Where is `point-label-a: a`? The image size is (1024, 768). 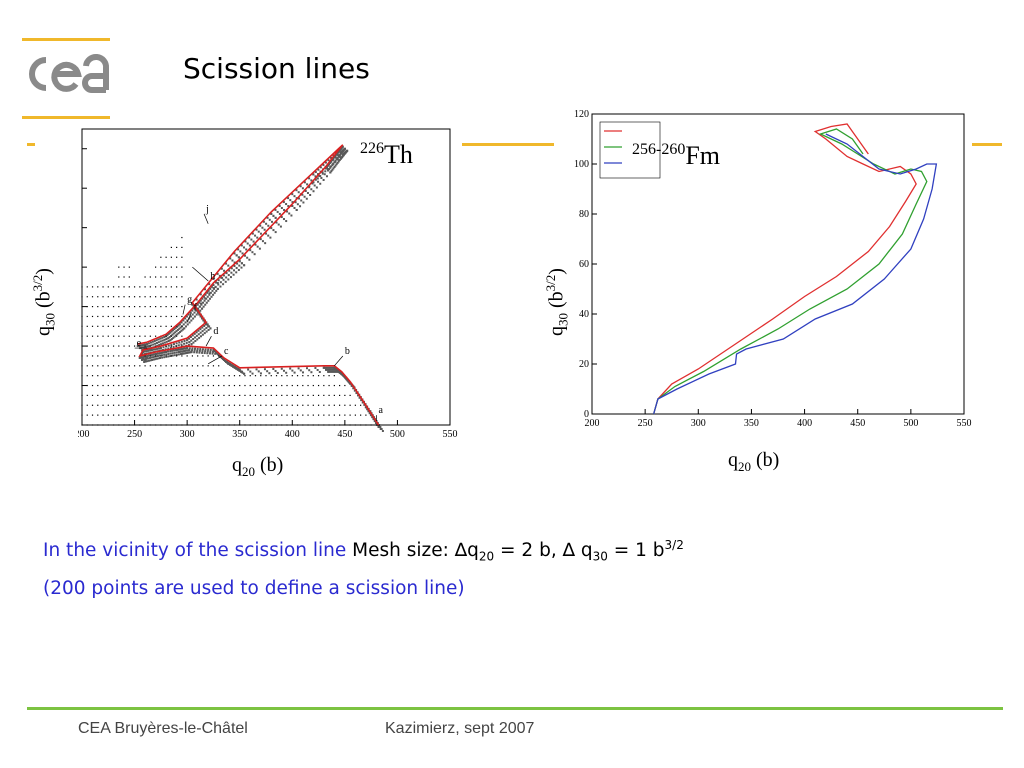 point-label-a: a is located at coordinates (381, 410).